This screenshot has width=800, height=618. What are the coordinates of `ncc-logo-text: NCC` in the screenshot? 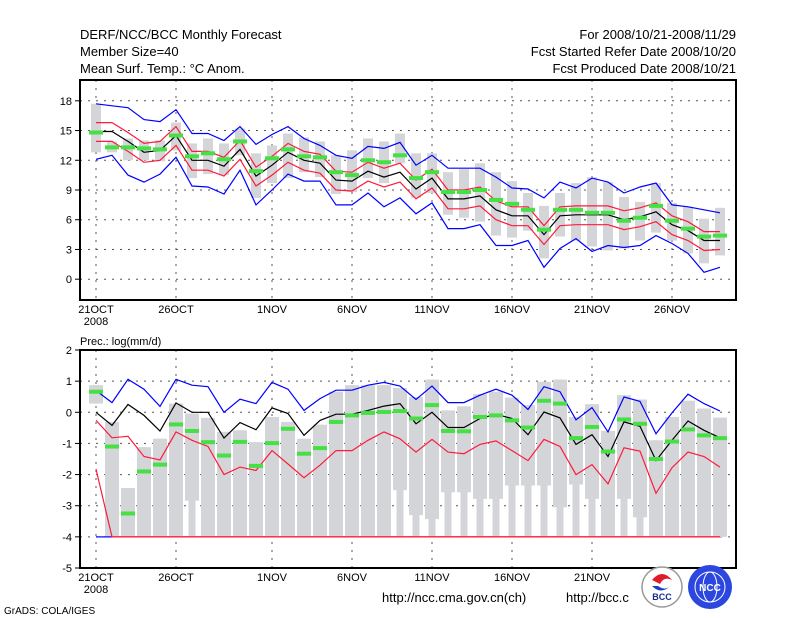 It's located at (710, 588).